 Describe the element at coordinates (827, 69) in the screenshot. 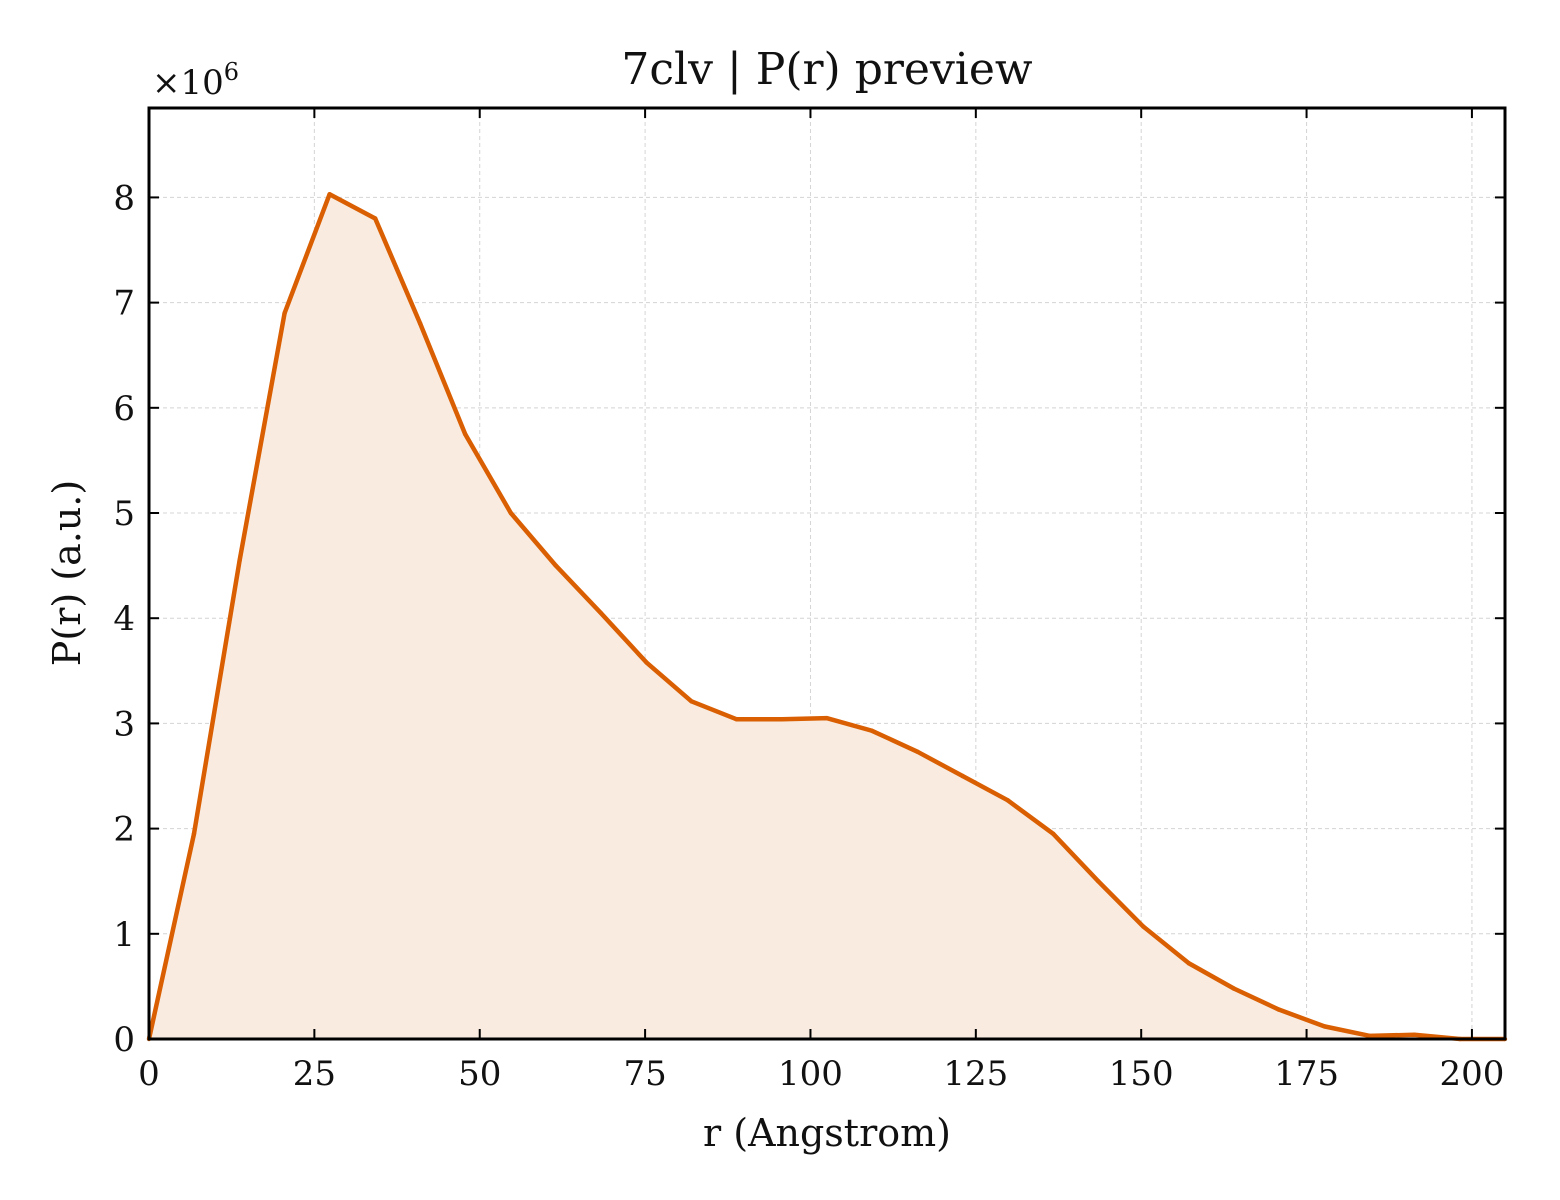

I see `chart-title: 7clv | P(r) preview` at that location.